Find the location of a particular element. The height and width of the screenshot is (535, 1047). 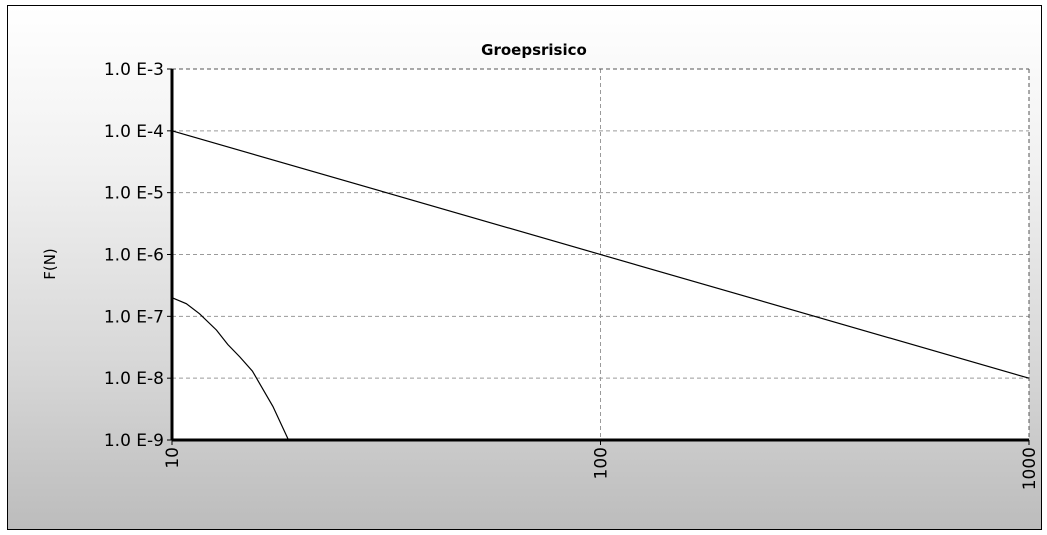

x-tick-label: 10 is located at coordinates (173, 458).